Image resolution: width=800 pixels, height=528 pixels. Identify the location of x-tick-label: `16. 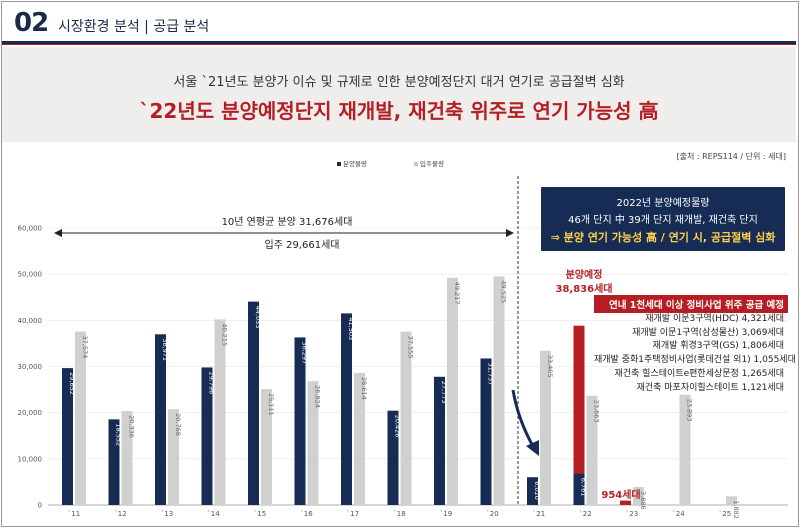
(306, 514).